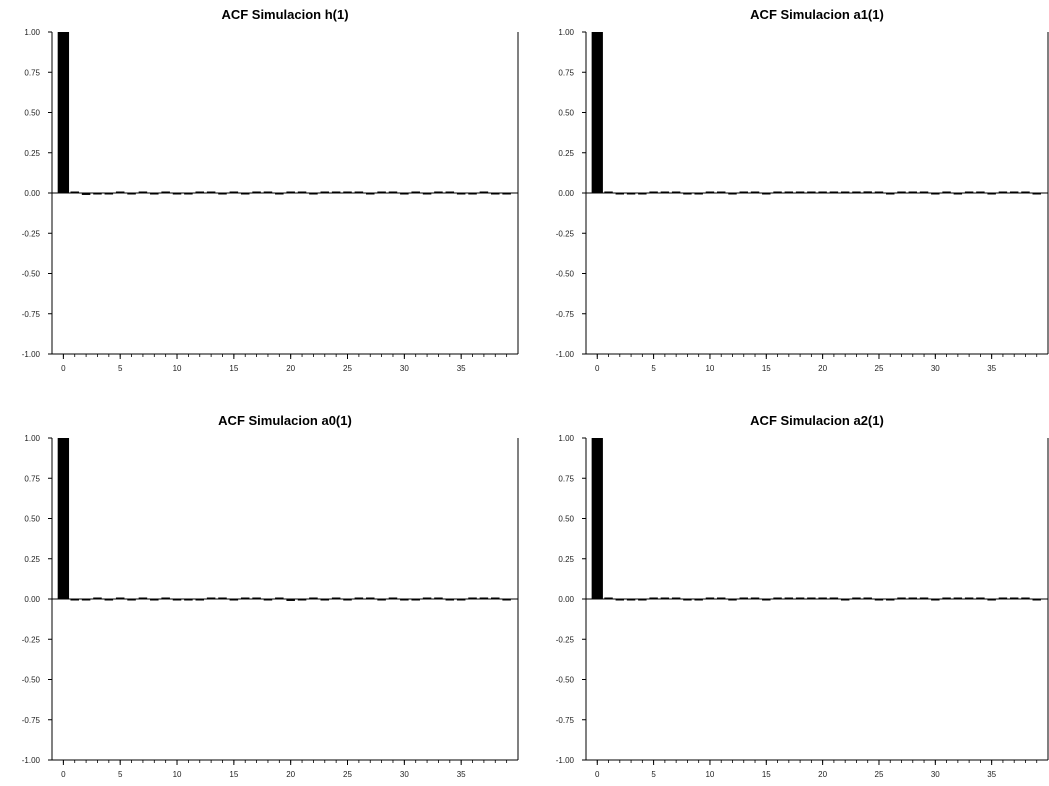 The width and height of the screenshot is (1049, 786). I want to click on chart-title: ACF Simulacion a2(1), so click(817, 420).